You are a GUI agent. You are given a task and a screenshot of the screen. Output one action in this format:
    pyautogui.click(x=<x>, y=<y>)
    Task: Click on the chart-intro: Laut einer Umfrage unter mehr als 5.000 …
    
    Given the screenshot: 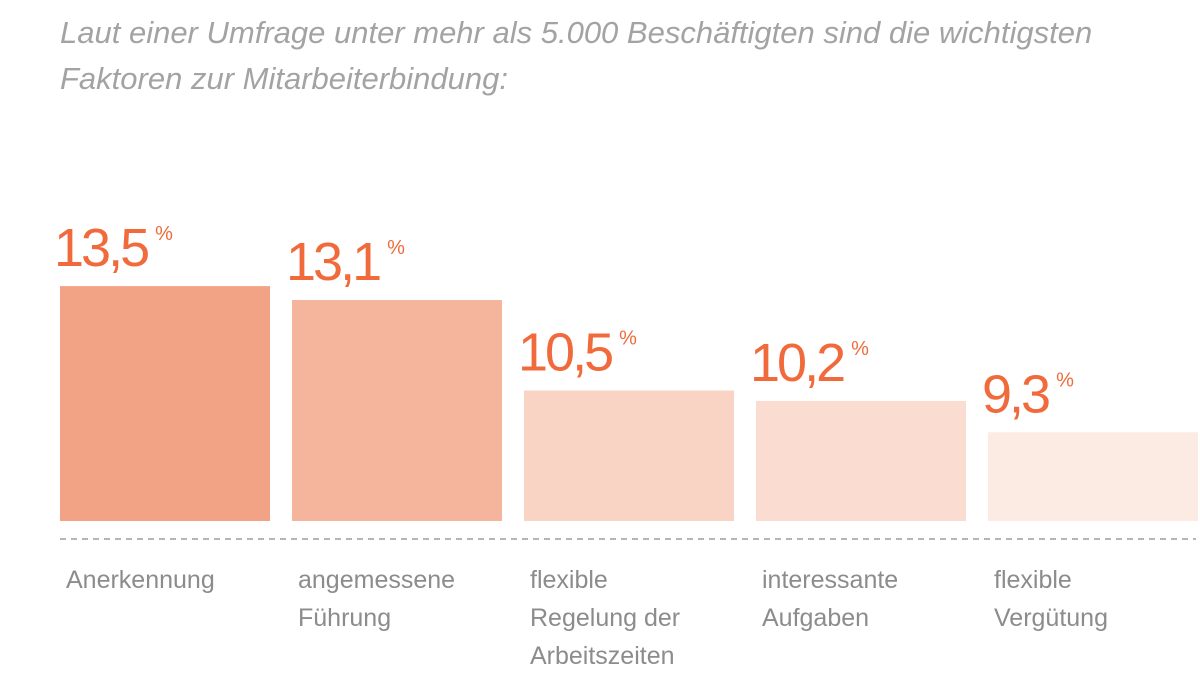 What is the action you would take?
    pyautogui.click(x=576, y=55)
    